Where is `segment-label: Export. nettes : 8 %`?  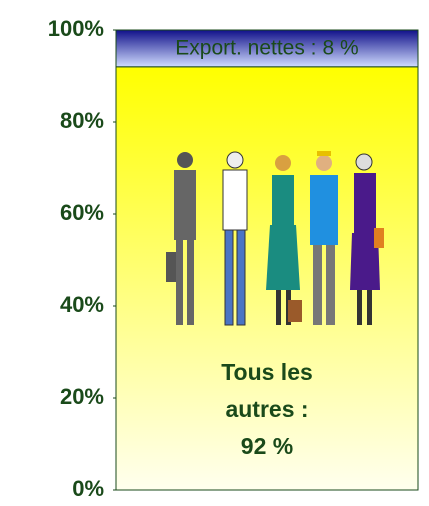 segment-label: Export. nettes : 8 % is located at coordinates (266, 47).